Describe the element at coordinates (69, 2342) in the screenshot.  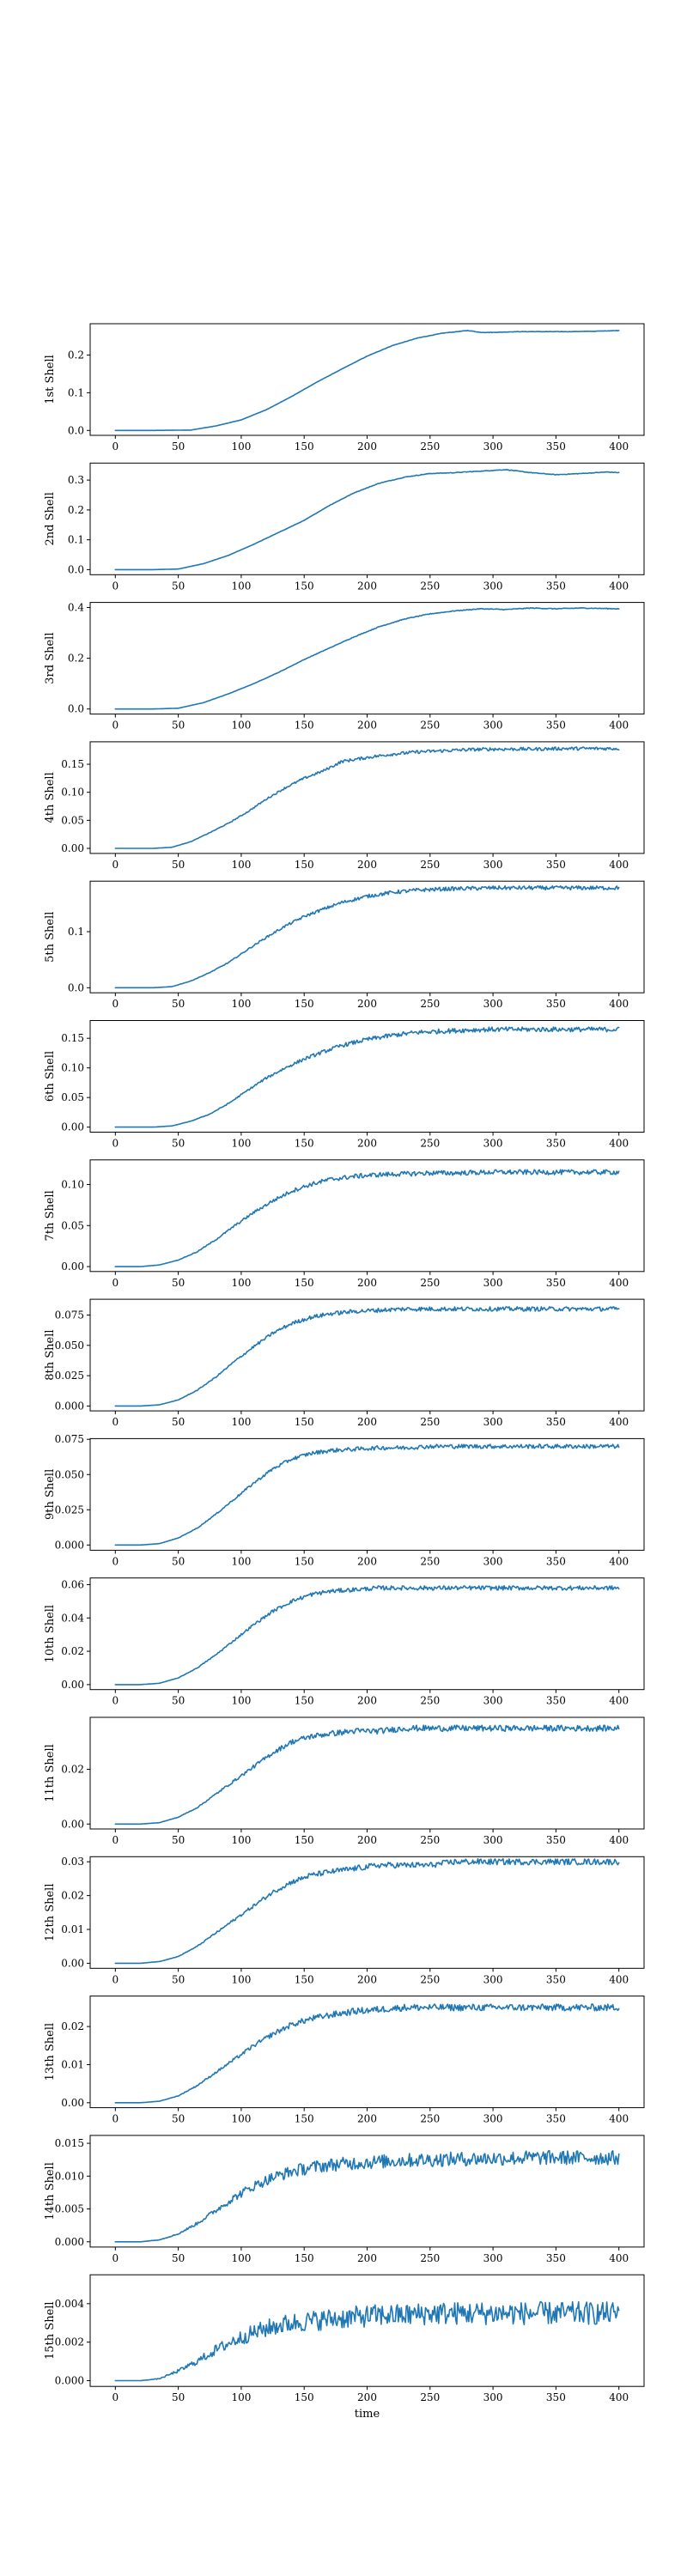
I see `y-tick-label: 0.002` at that location.